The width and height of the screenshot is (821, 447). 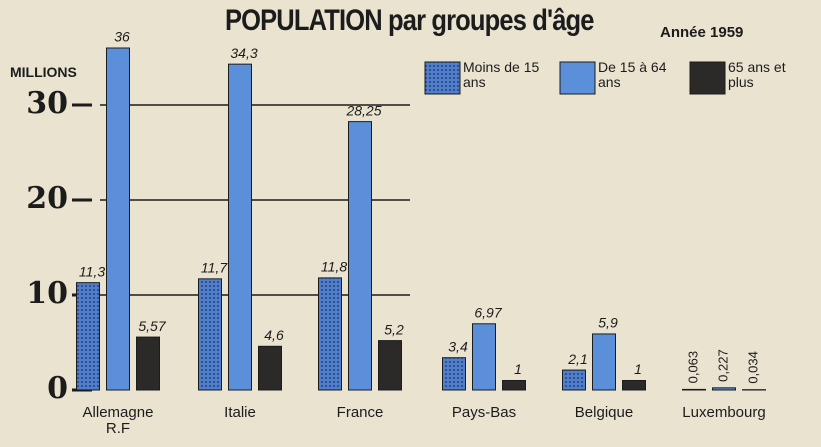 What do you see at coordinates (394, 329) in the screenshot?
I see `data-label: 5,2` at bounding box center [394, 329].